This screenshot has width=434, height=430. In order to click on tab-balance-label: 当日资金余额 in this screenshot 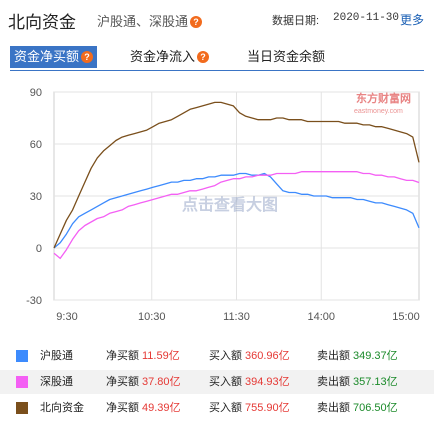, I will do `click(286, 56)`.